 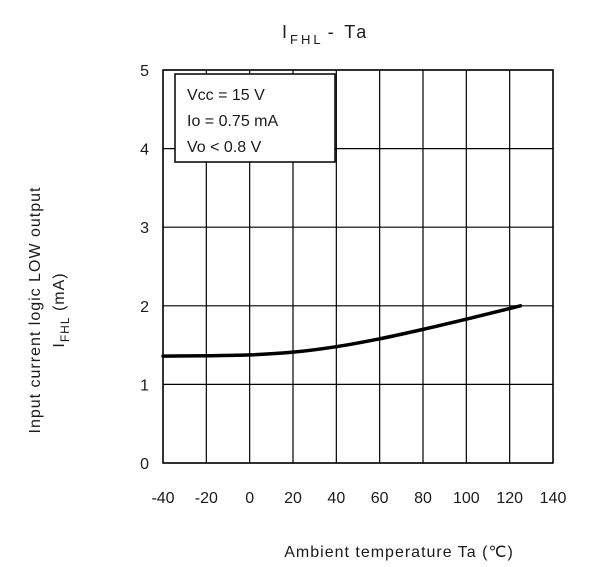 I want to click on conditions-box-border, so click(x=255, y=118).